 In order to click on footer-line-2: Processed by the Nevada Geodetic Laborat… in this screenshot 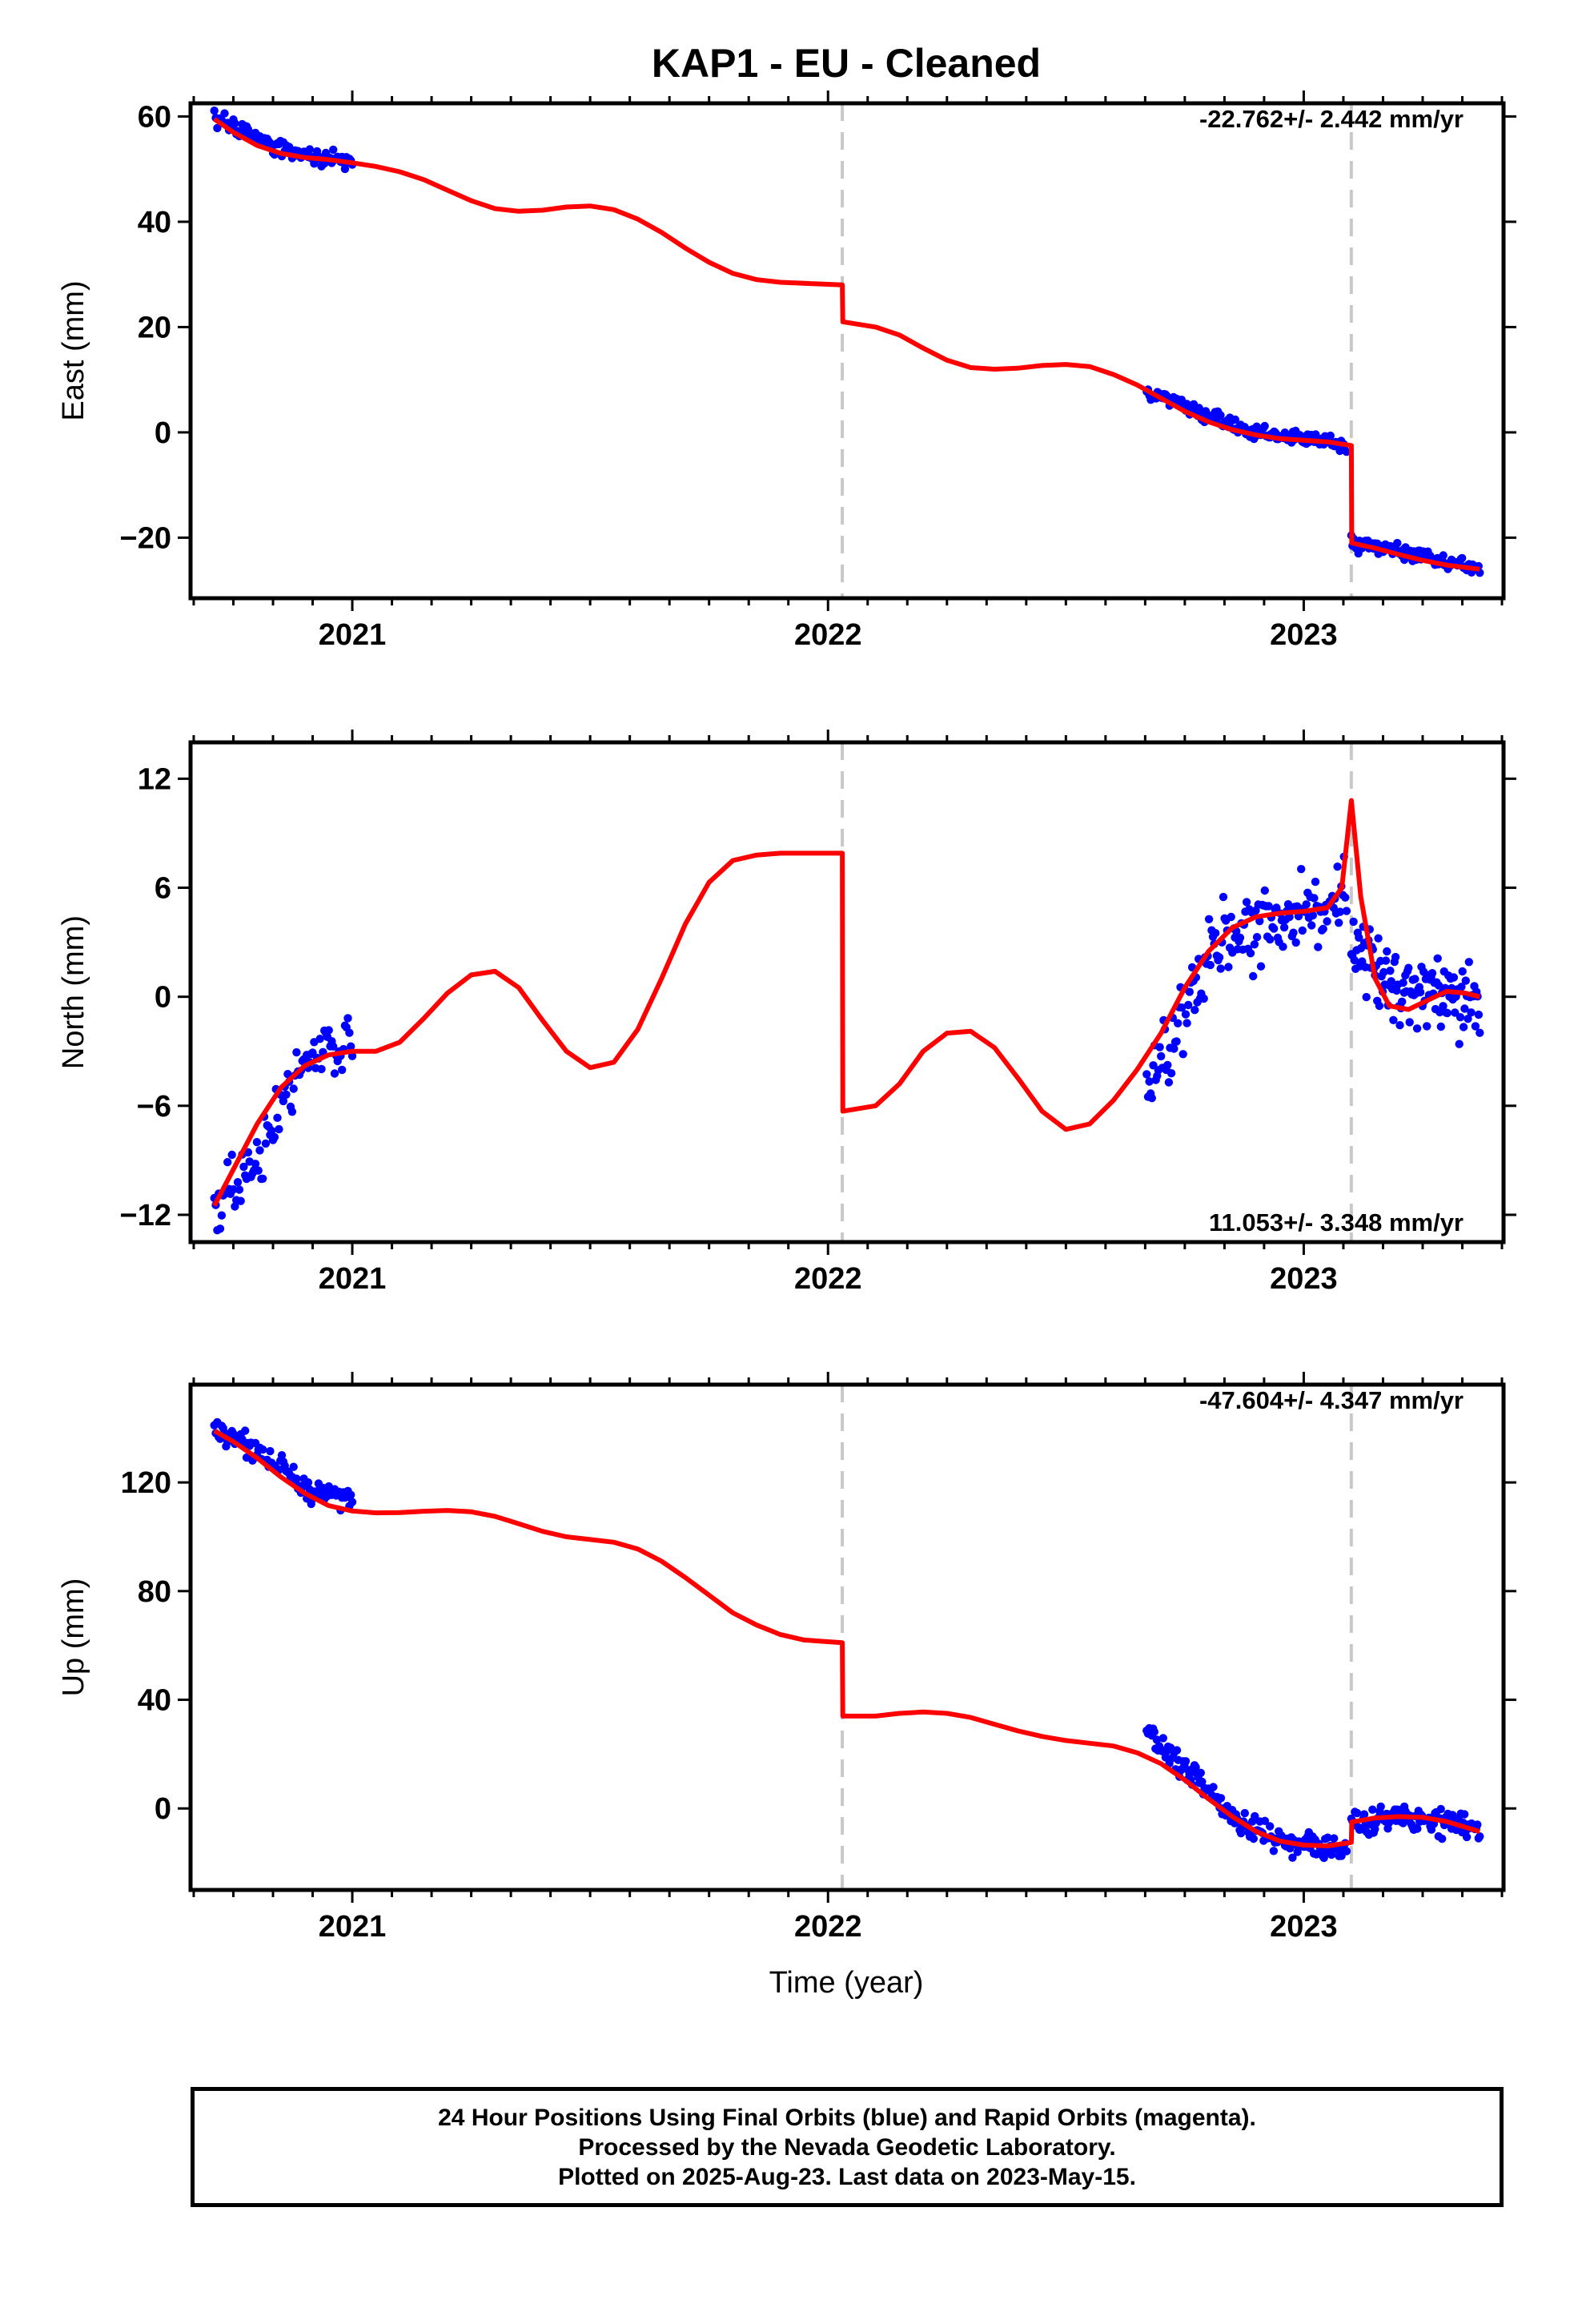, I will do `click(847, 2147)`.